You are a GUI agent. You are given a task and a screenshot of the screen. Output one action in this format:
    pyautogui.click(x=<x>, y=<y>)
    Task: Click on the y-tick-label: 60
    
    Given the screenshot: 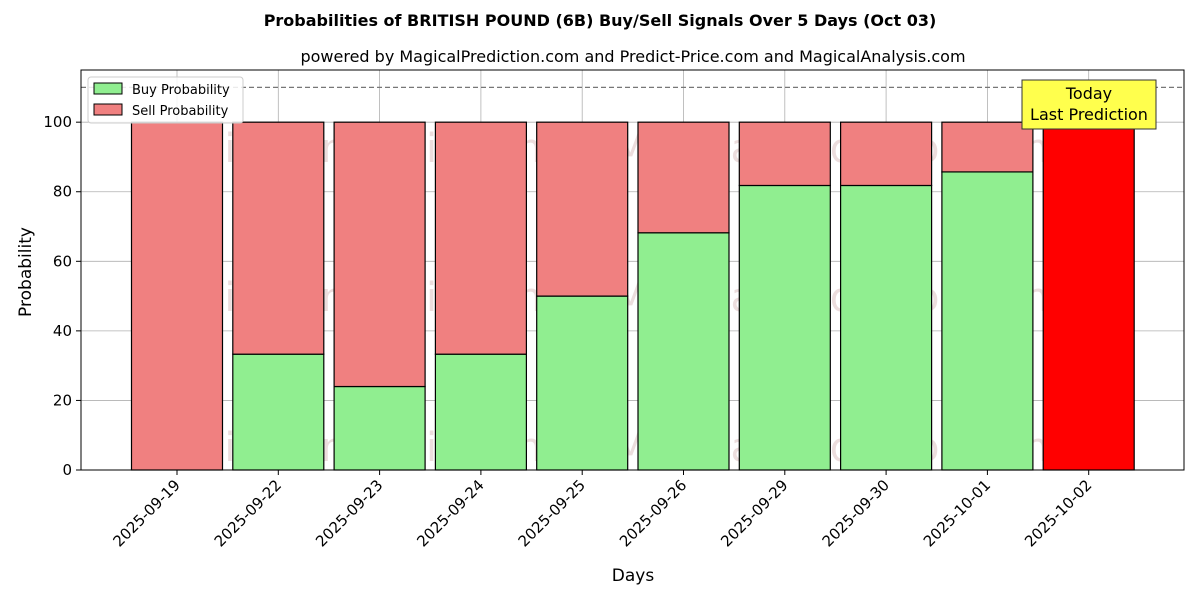 What is the action you would take?
    pyautogui.click(x=62, y=261)
    